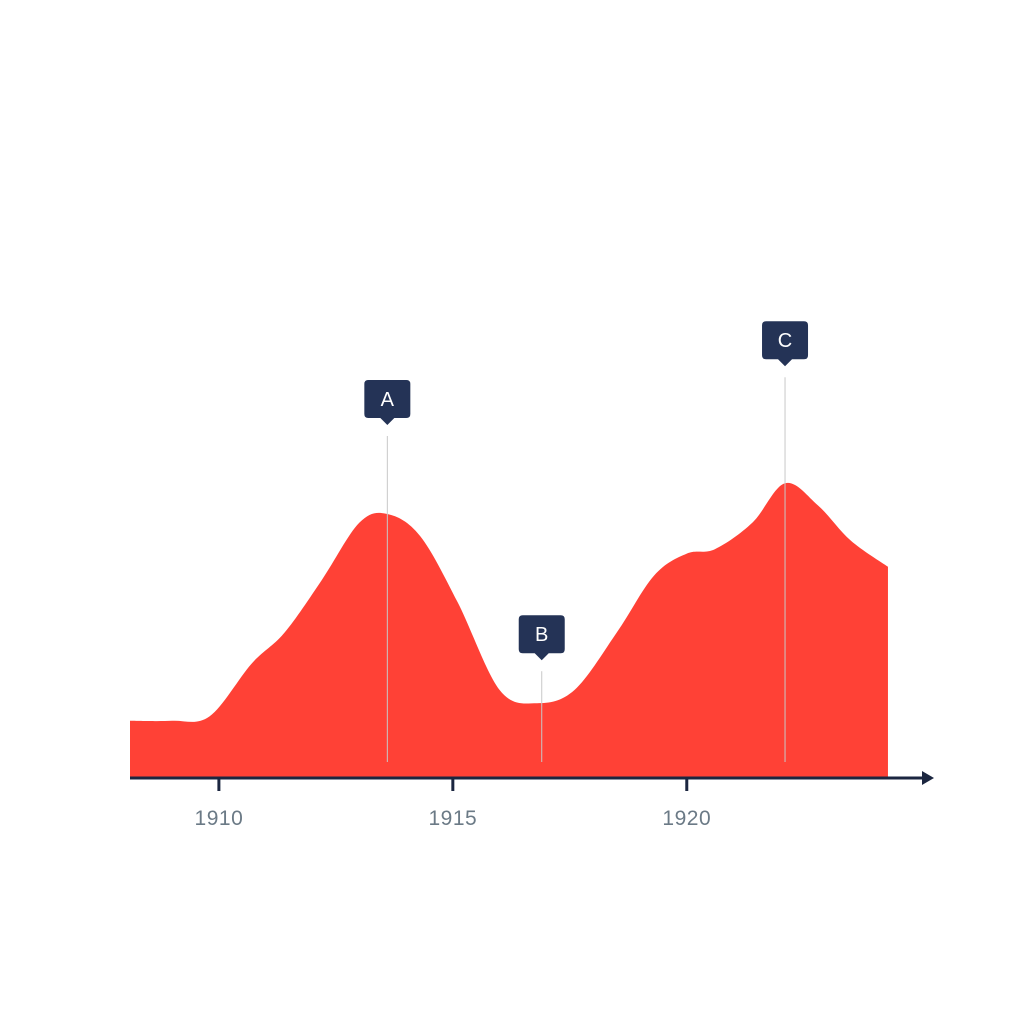 The height and width of the screenshot is (1020, 1020). Describe the element at coordinates (219, 818) in the screenshot. I see `x-tick-label-1910: 1910` at that location.